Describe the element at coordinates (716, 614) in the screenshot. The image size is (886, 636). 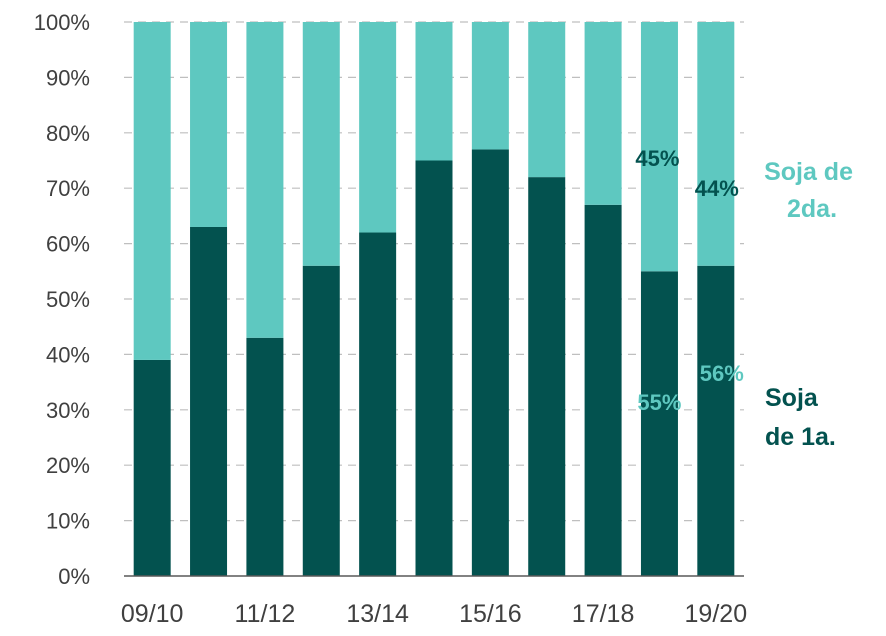
I see `x-tick-label: 19/20` at that location.